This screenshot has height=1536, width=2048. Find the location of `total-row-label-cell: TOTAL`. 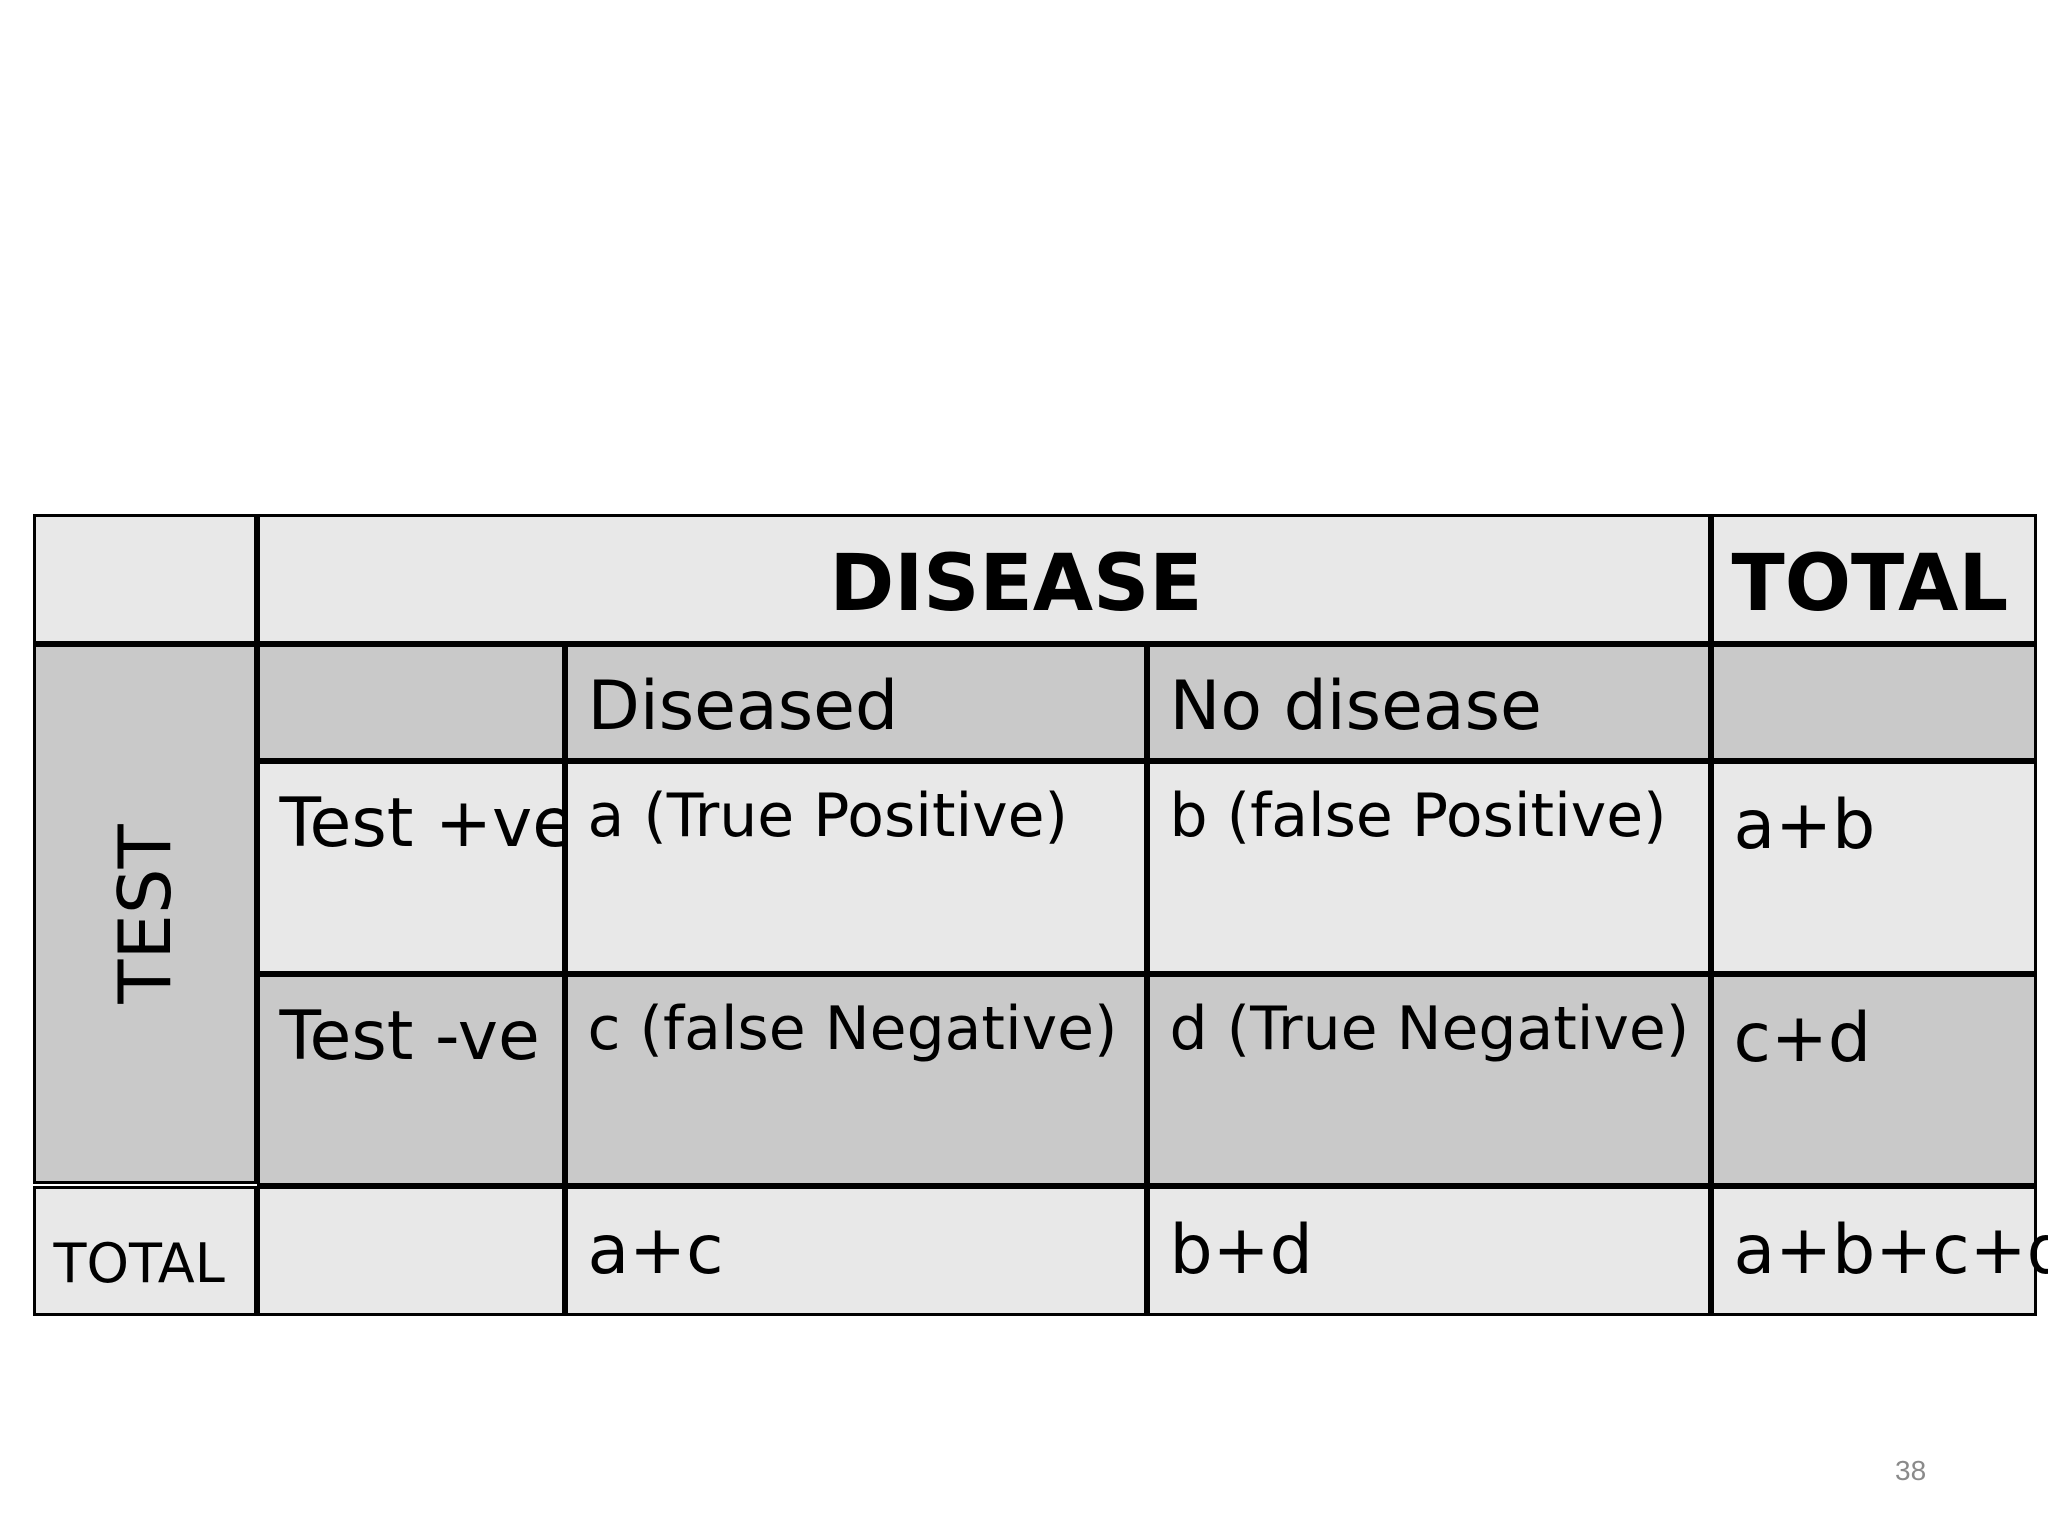

total-row-label-cell: TOTAL is located at coordinates (144, 1250).